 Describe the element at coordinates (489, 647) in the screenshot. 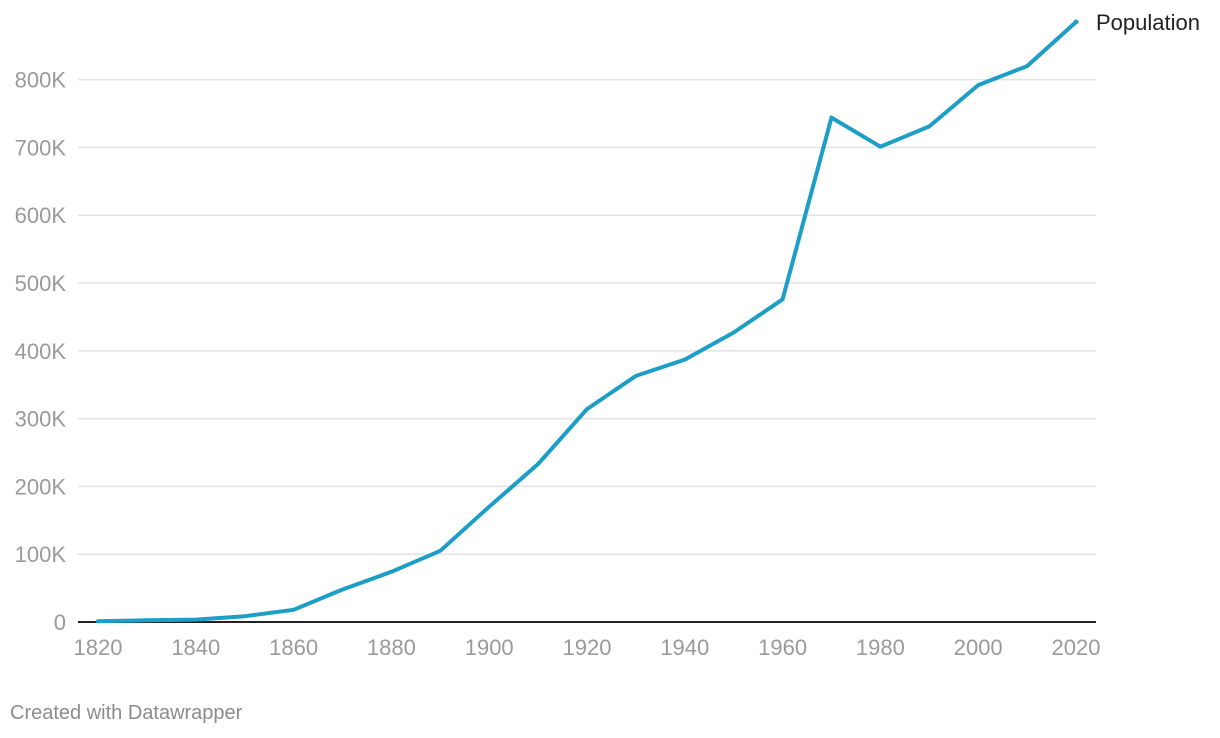

I see `x-tick-label: 1900` at that location.